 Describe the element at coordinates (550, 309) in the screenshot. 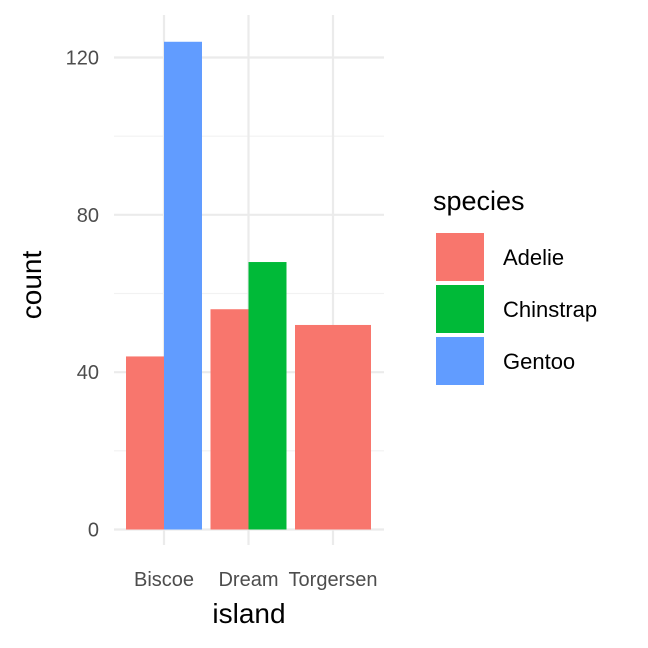

I see `legend-label: Chinstrap` at that location.